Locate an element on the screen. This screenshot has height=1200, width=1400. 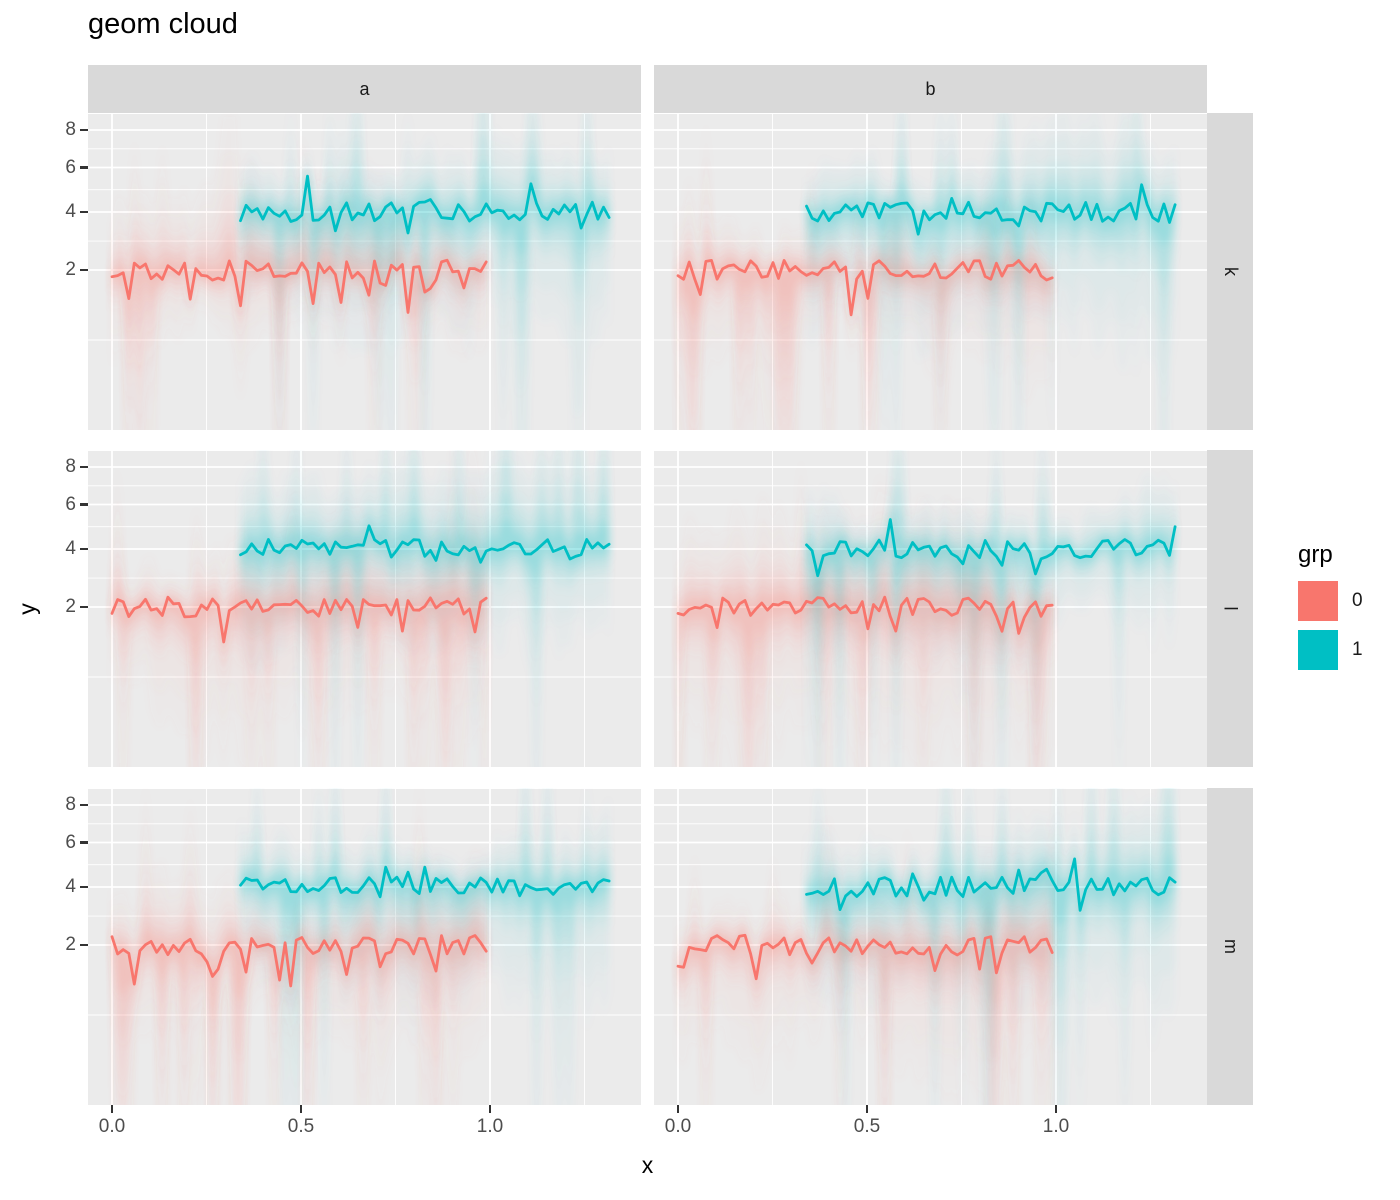
x-tick-label: 1.0 is located at coordinates (490, 1127).